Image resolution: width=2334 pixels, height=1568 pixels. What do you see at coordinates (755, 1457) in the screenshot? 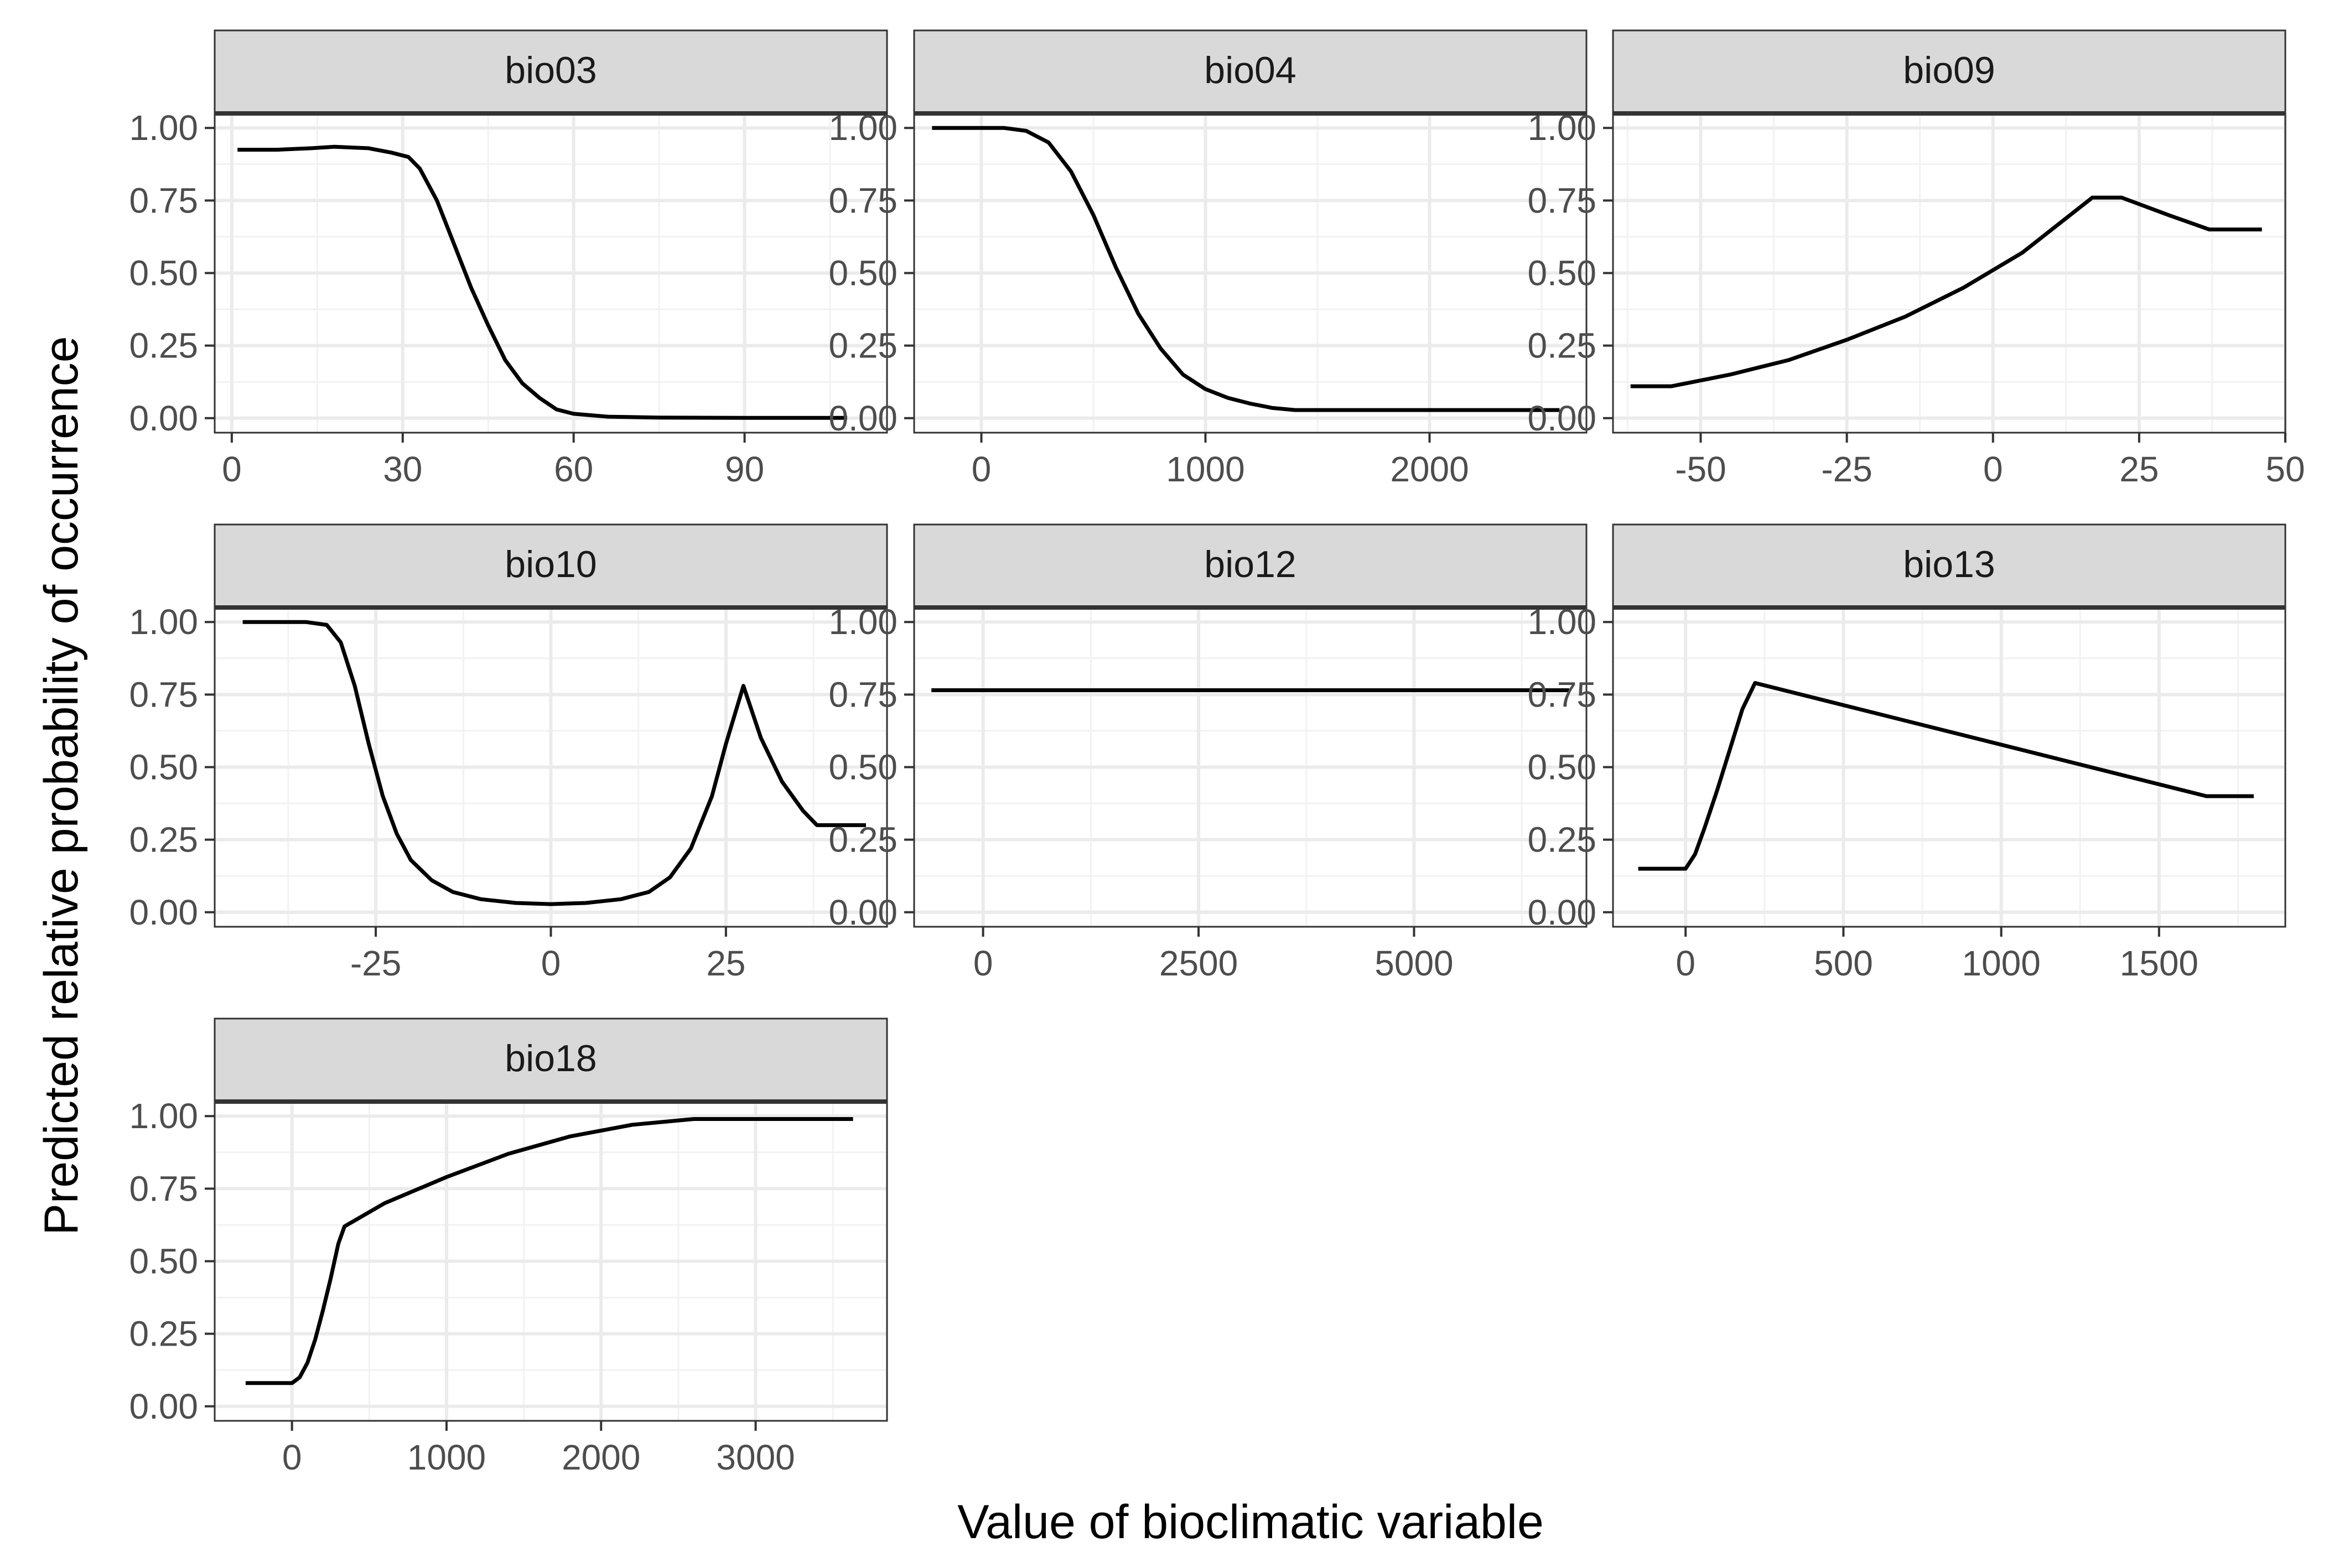
I see `x-tick-label: 3000` at bounding box center [755, 1457].